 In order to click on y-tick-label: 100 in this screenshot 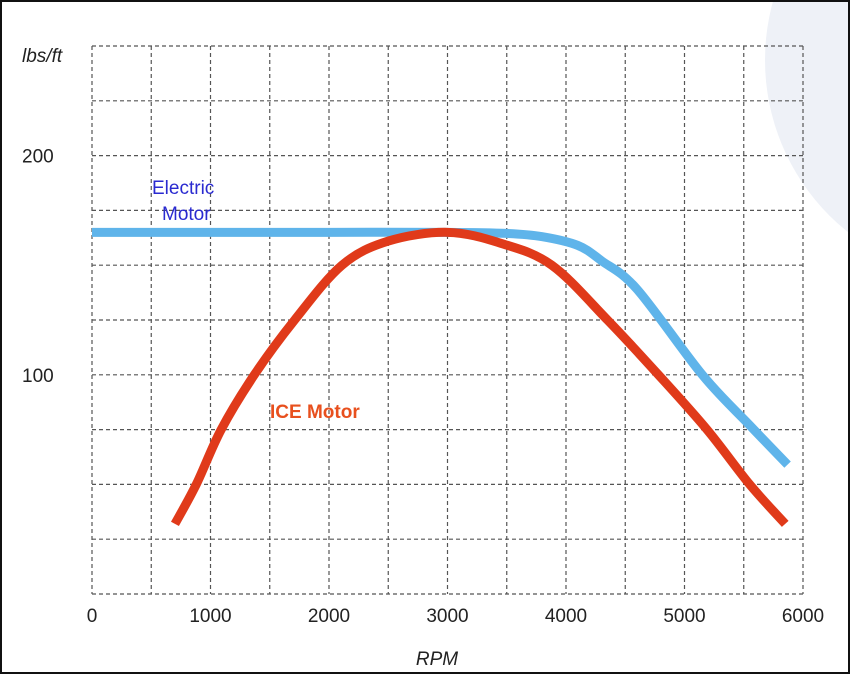, I will do `click(38, 376)`.